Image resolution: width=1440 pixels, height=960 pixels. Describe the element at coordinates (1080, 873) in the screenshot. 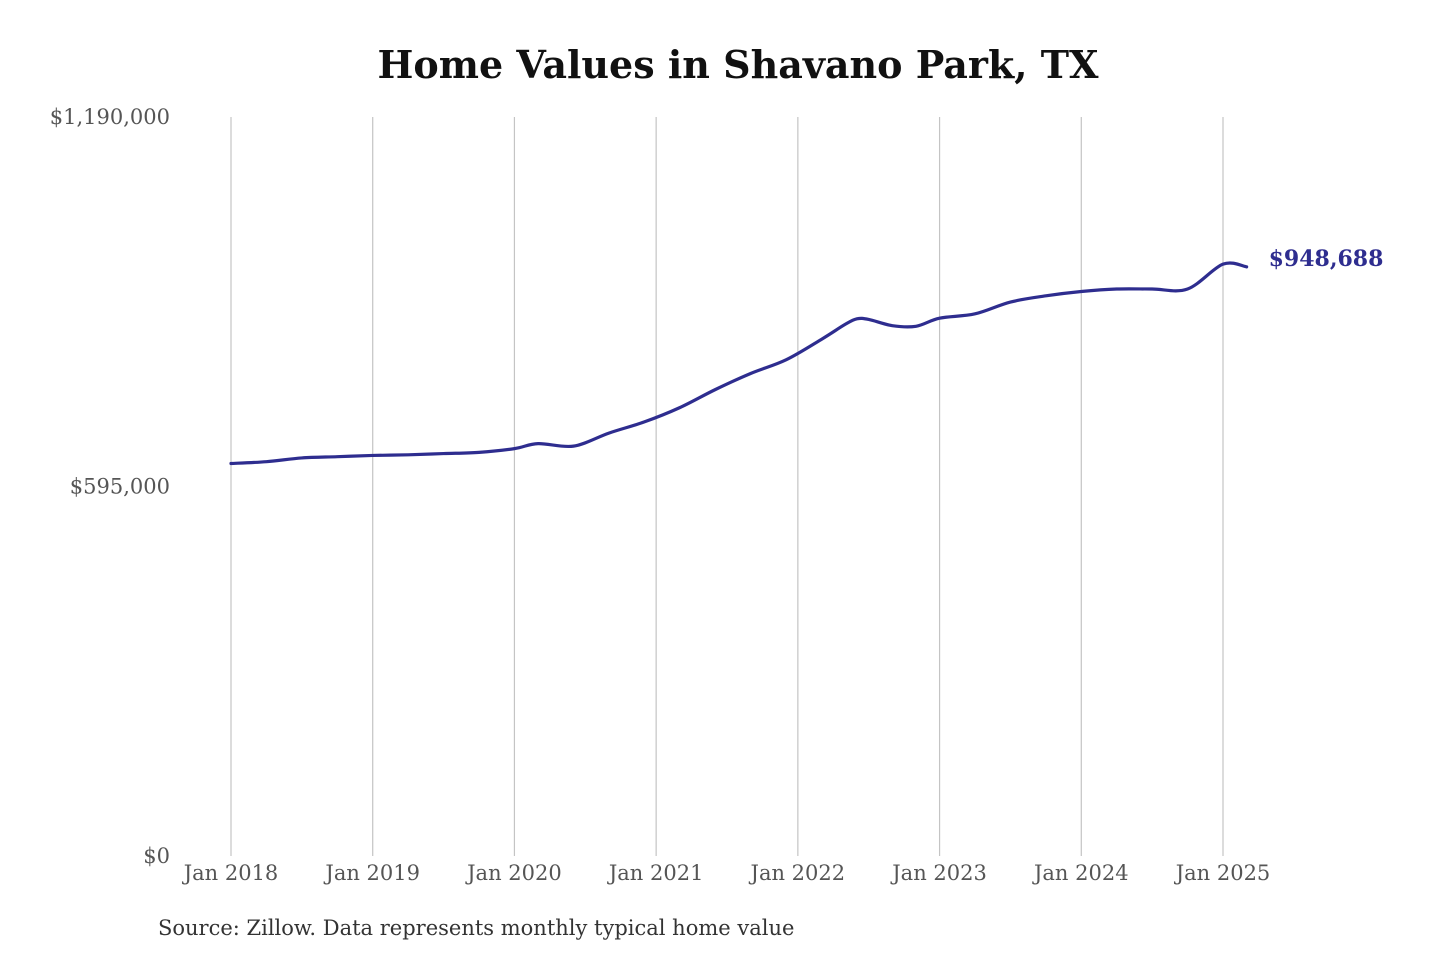

I see `x-tick-label: Jan 2024` at that location.